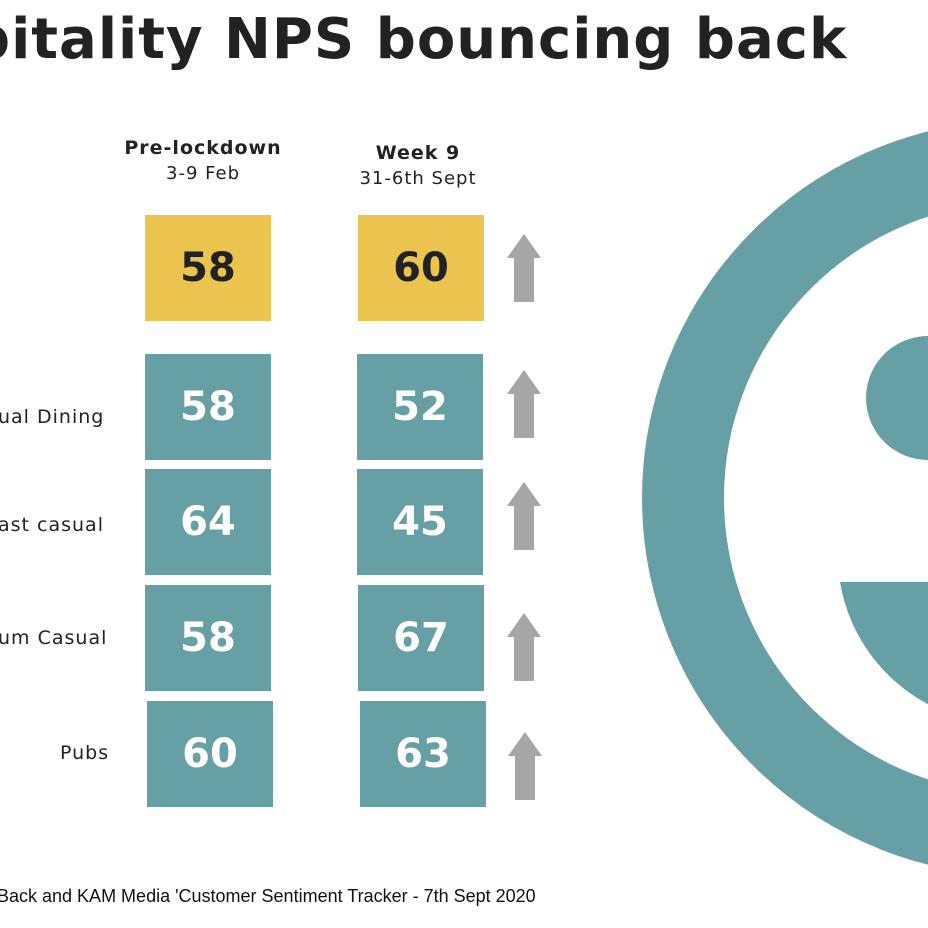 The width and height of the screenshot is (928, 928). I want to click on column-header-week-dates: 31-6th Sept, so click(418, 178).